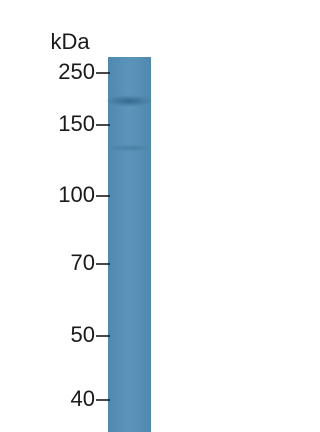 This screenshot has width=320, height=432. What do you see at coordinates (76, 71) in the screenshot?
I see `marker-label: 250` at bounding box center [76, 71].